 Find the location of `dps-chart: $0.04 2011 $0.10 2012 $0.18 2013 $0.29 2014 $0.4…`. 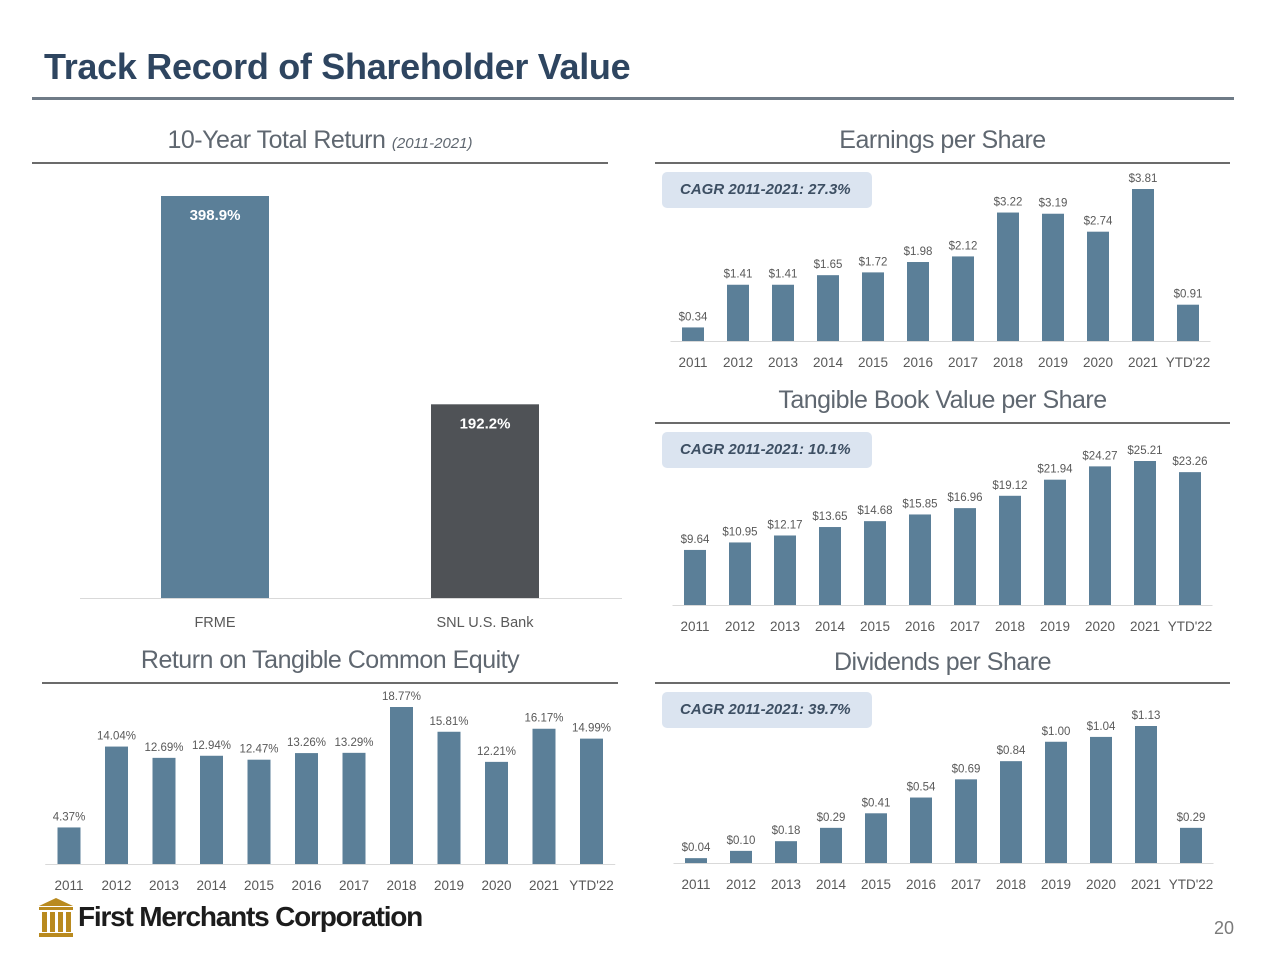

dps-chart: $0.04 2011 $0.10 2012 $0.18 2013 $0.29 2014 $0.4… is located at coordinates (943, 801).